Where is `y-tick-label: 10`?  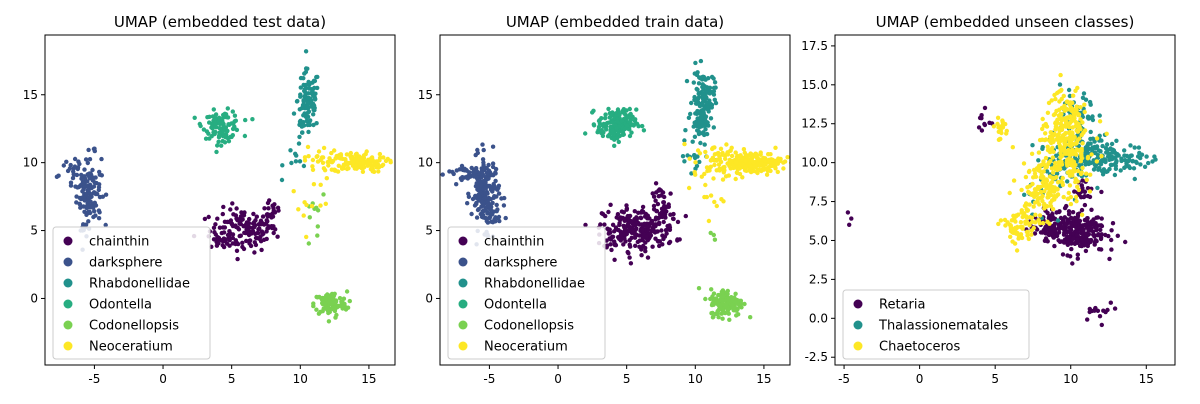 y-tick-label: 10 is located at coordinates (30, 163).